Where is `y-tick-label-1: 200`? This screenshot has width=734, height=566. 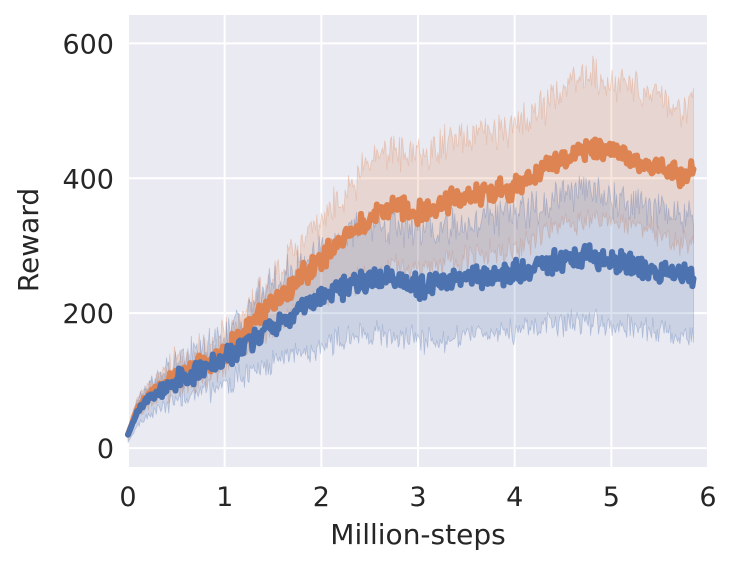 y-tick-label-1: 200 is located at coordinates (88, 314).